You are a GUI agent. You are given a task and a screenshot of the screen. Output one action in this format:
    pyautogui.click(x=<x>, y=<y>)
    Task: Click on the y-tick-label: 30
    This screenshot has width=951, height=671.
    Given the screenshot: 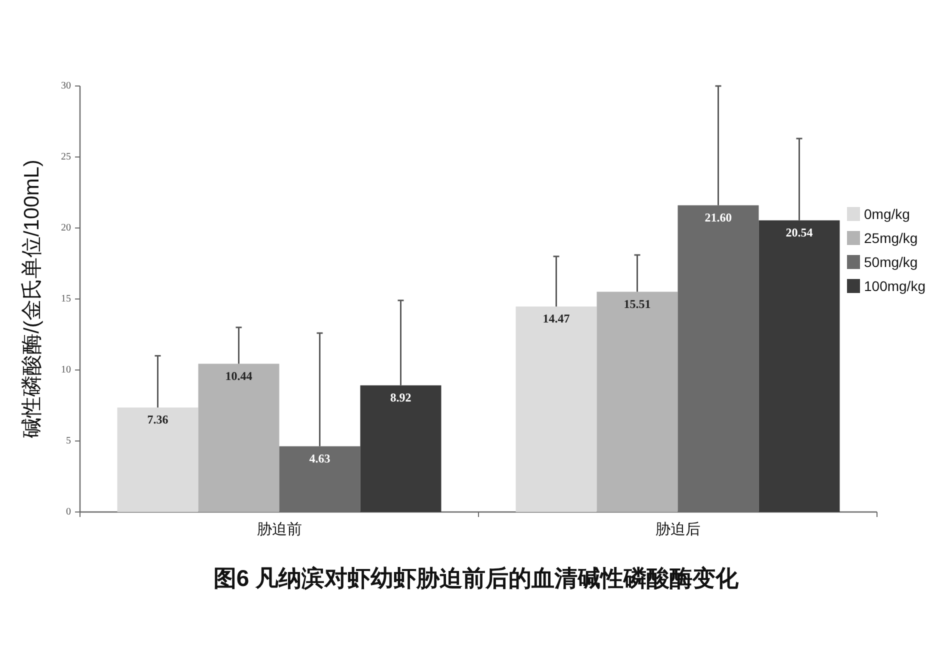 What is the action you would take?
    pyautogui.click(x=66, y=86)
    